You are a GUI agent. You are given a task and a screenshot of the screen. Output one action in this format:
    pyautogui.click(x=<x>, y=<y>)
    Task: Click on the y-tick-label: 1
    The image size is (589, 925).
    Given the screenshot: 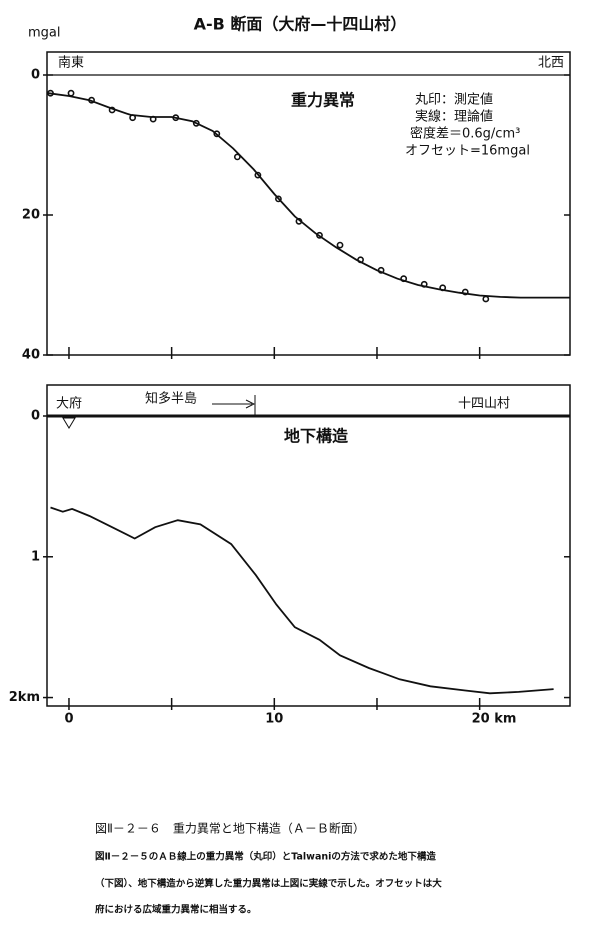 What is the action you would take?
    pyautogui.click(x=35, y=556)
    